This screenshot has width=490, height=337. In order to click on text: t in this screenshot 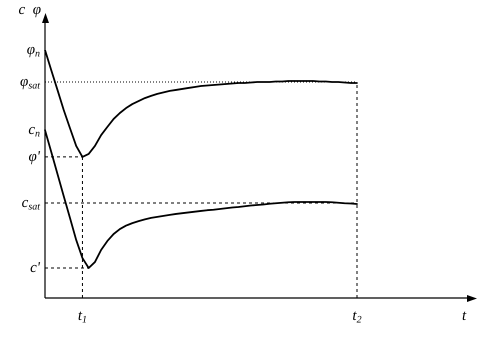, I will do `click(464, 316)`.